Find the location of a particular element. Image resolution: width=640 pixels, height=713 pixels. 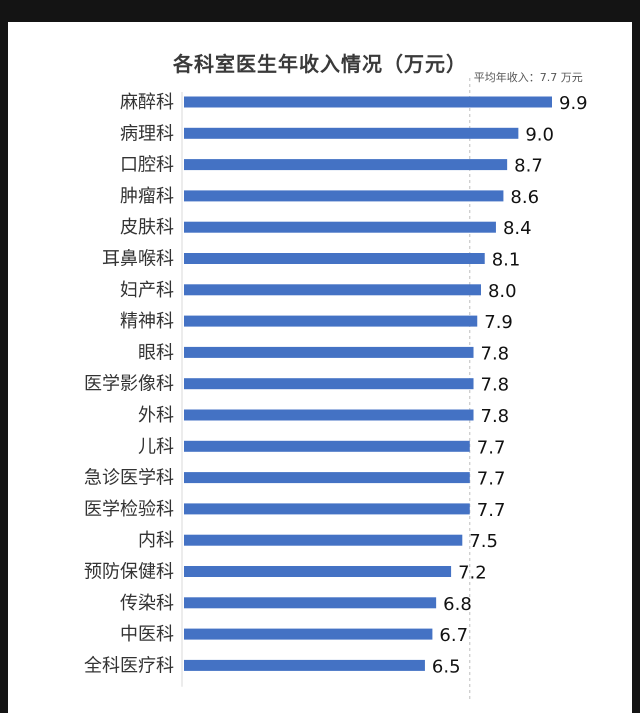

category-label: 精神科 is located at coordinates (147, 321).